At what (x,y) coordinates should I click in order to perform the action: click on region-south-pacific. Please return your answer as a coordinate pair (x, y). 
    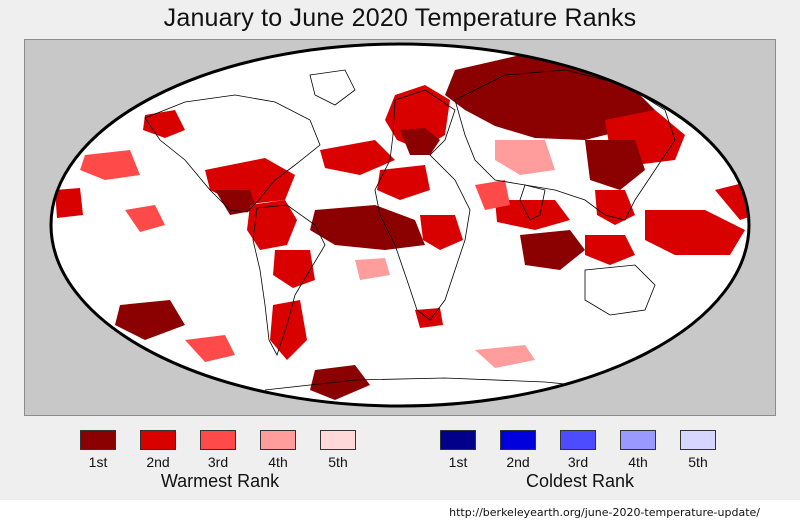
    Looking at the image, I should click on (150, 320).